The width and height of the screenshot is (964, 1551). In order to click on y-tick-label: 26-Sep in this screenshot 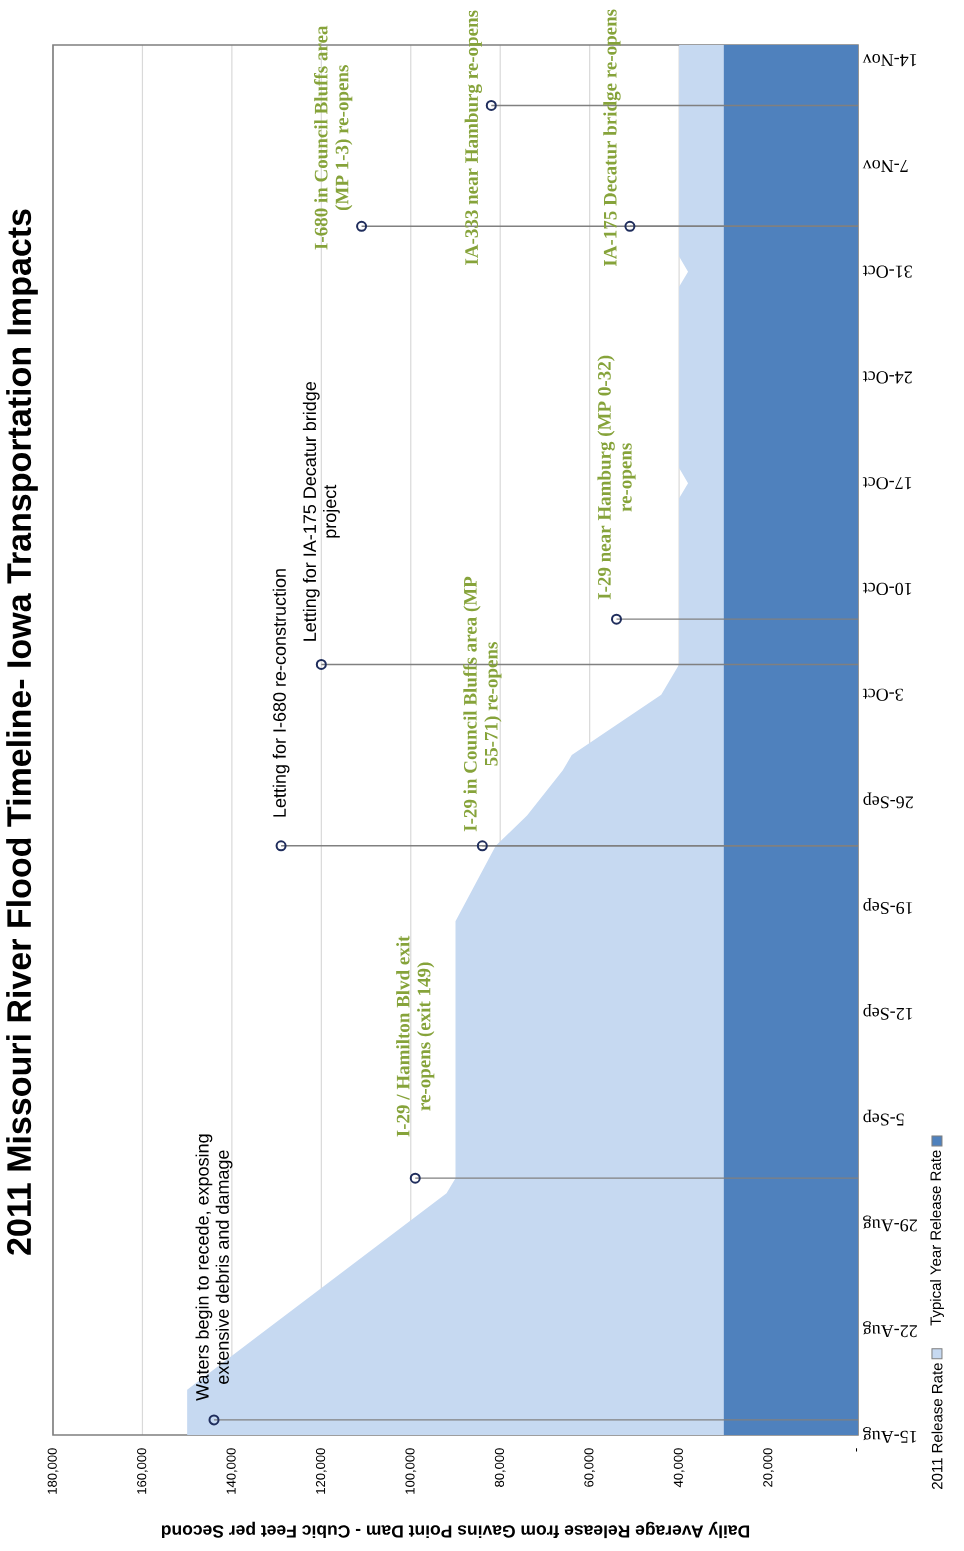, I will do `click(888, 800)`.